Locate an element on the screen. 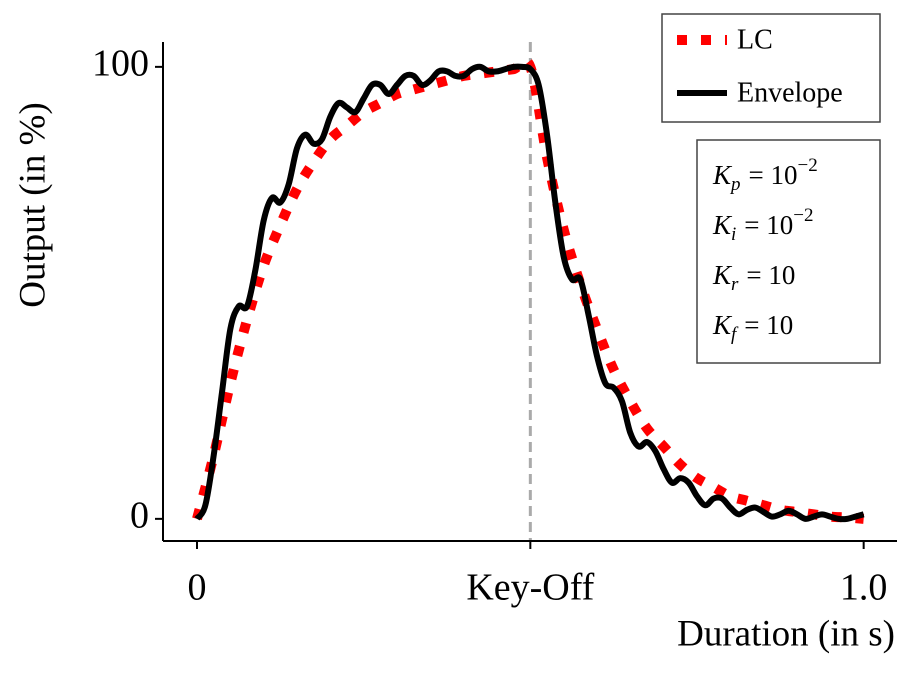 The width and height of the screenshot is (912, 675). y-tick-label: 100 is located at coordinates (120, 64).